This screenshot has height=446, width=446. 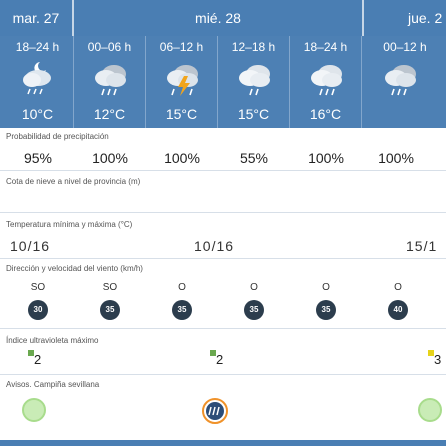 What do you see at coordinates (38, 158) in the screenshot?
I see `precip-value: 95%` at bounding box center [38, 158].